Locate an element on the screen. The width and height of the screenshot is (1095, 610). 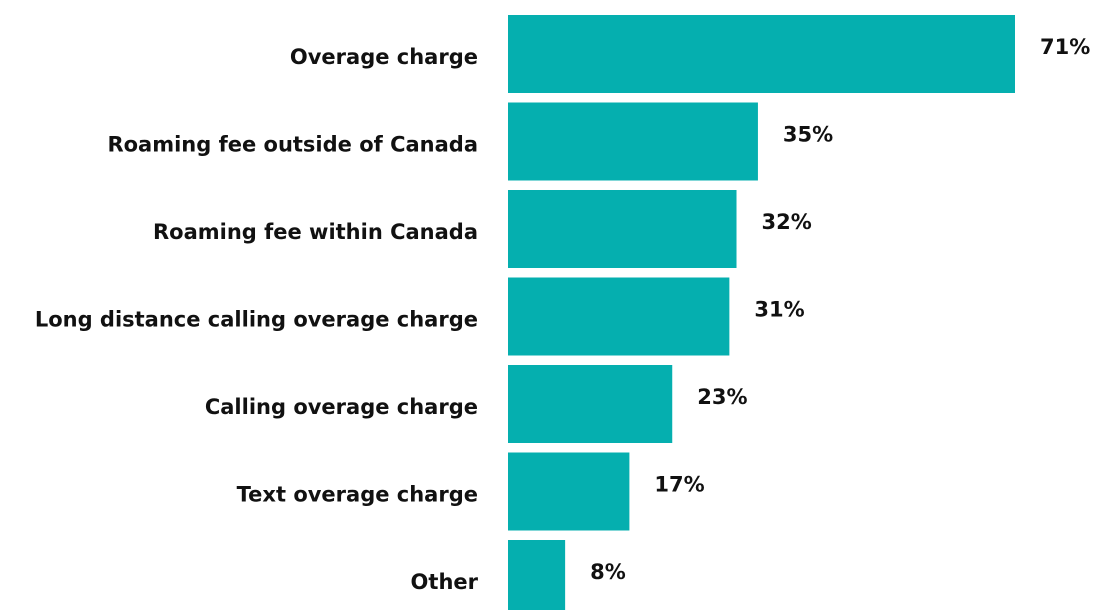
category-label: Roaming fee outside of Canada is located at coordinates (292, 145).